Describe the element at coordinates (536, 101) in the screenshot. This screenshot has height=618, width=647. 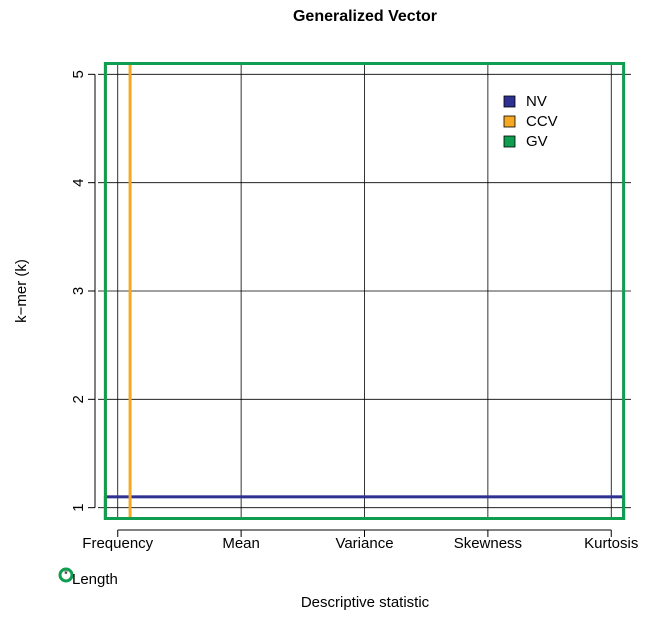
I see `legend-label: NV` at that location.